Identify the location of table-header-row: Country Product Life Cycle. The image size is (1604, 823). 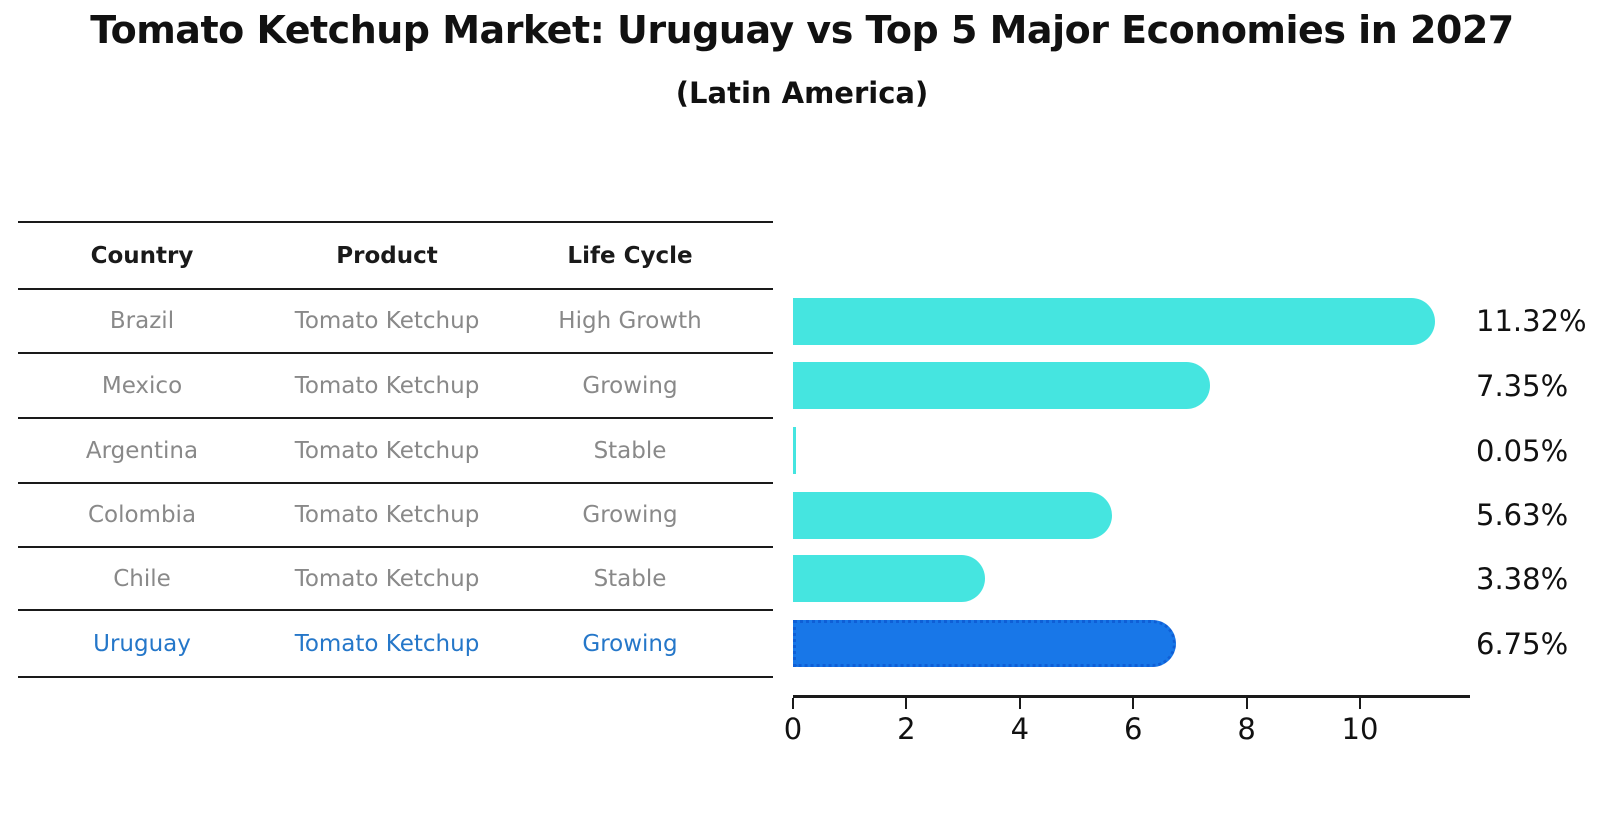
(395, 255).